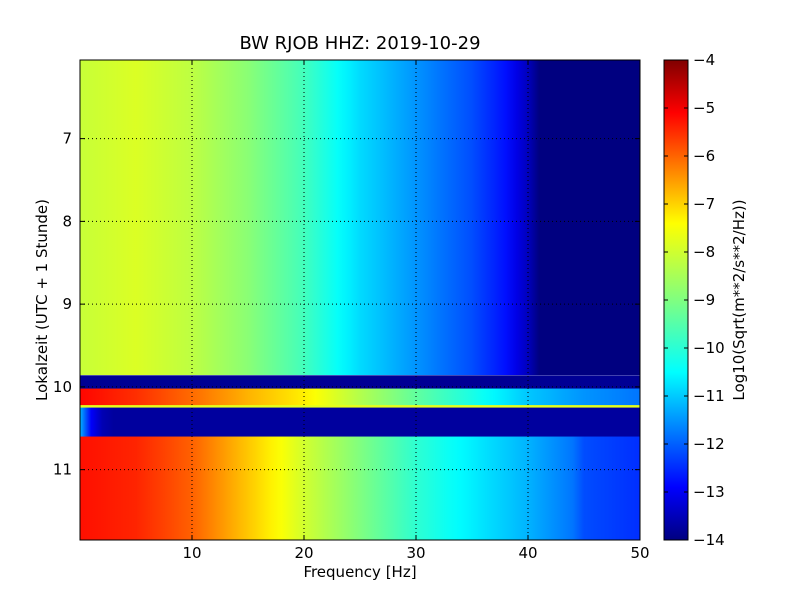 Image resolution: width=800 pixels, height=600 pixels. I want to click on x-tick-label: 30, so click(415, 553).